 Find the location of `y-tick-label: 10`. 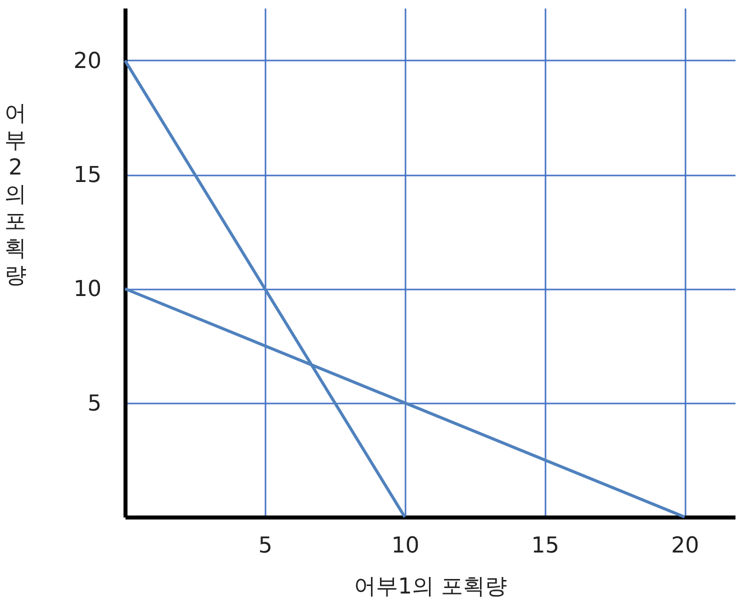

y-tick-label: 10 is located at coordinates (88, 289).